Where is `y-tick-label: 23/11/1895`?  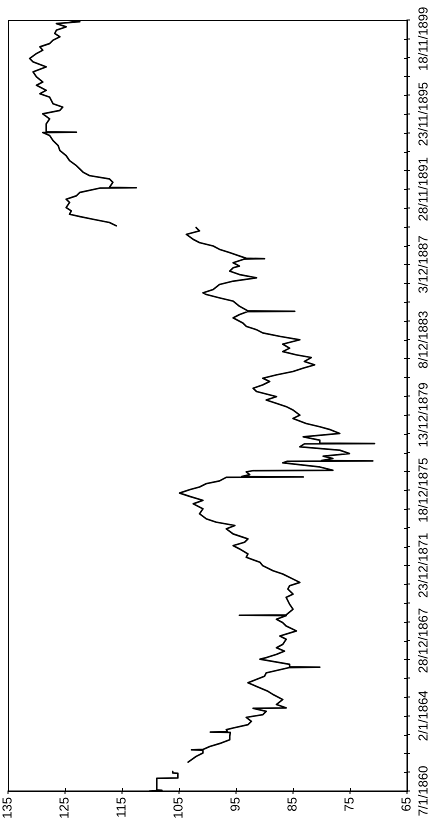
y-tick-label: 23/11/1895 is located at coordinates (423, 114).